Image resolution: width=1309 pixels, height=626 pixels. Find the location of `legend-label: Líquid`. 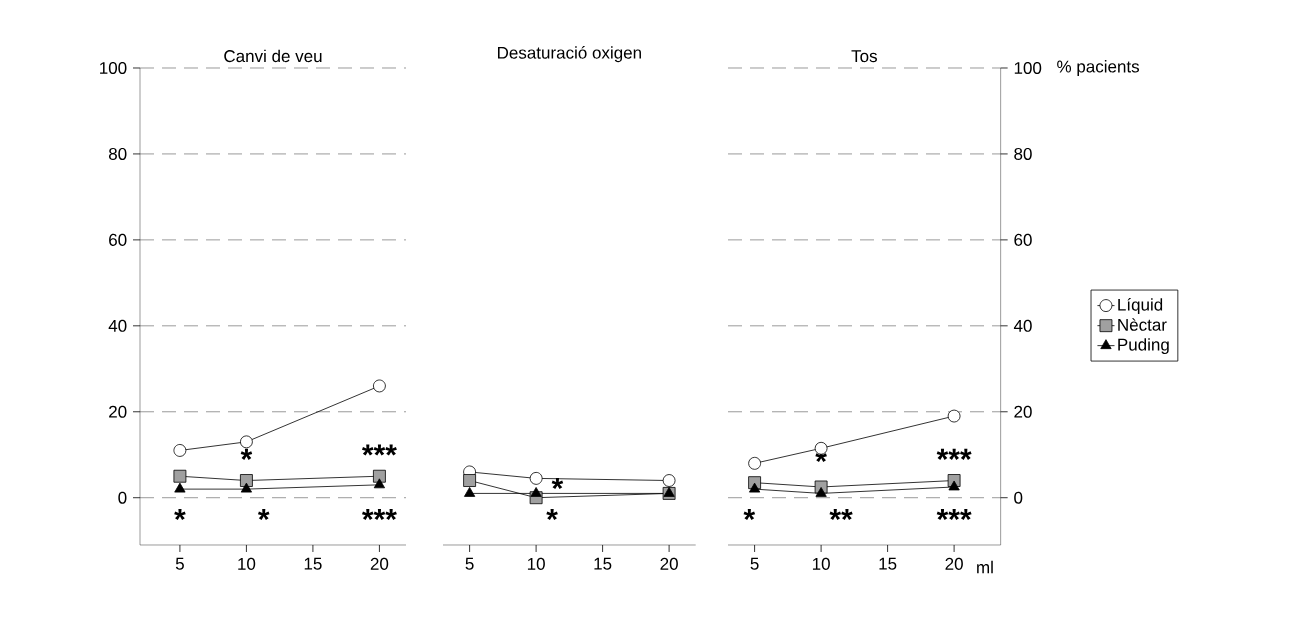

legend-label: Líquid is located at coordinates (1140, 306).